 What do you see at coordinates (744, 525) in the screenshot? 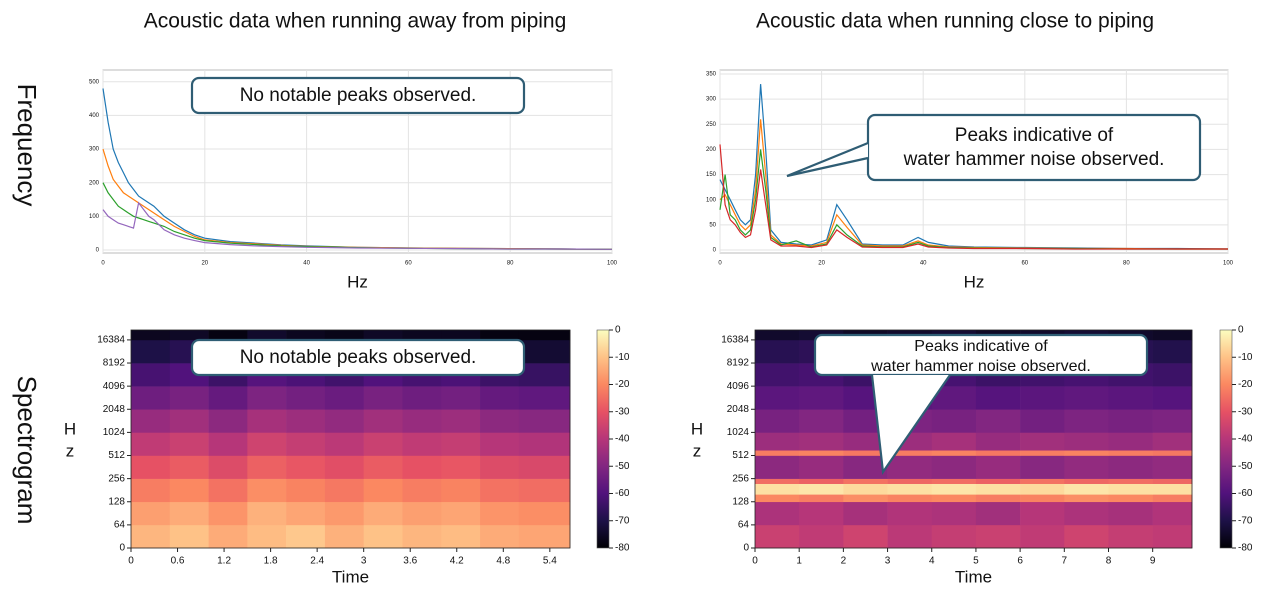
I see `y-tick-label: 64` at bounding box center [744, 525].